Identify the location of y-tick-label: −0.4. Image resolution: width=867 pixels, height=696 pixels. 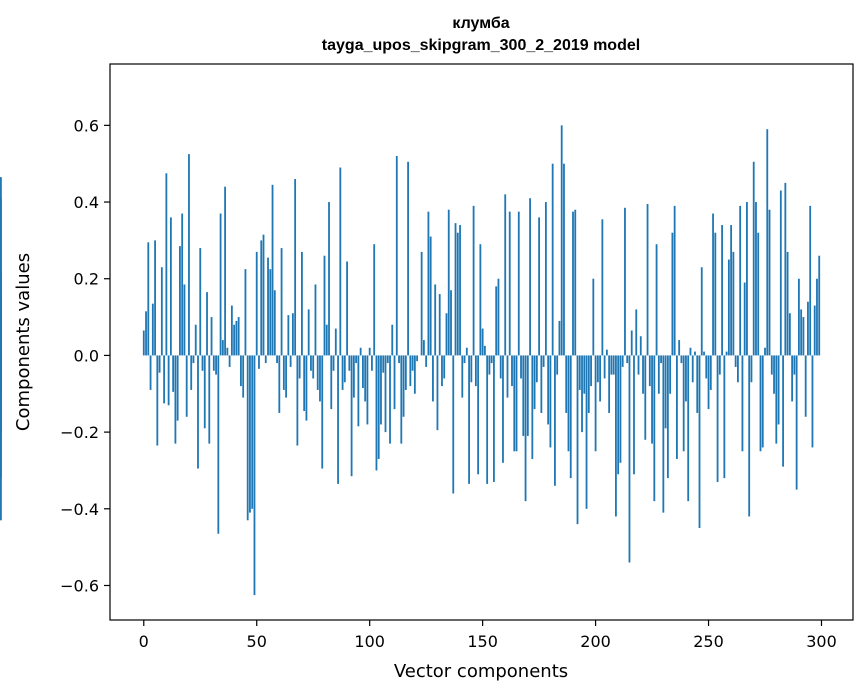
(79, 509).